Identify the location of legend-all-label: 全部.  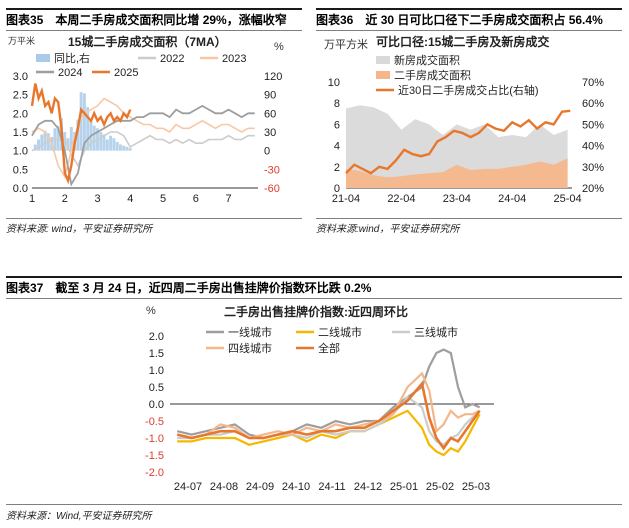
(329, 348).